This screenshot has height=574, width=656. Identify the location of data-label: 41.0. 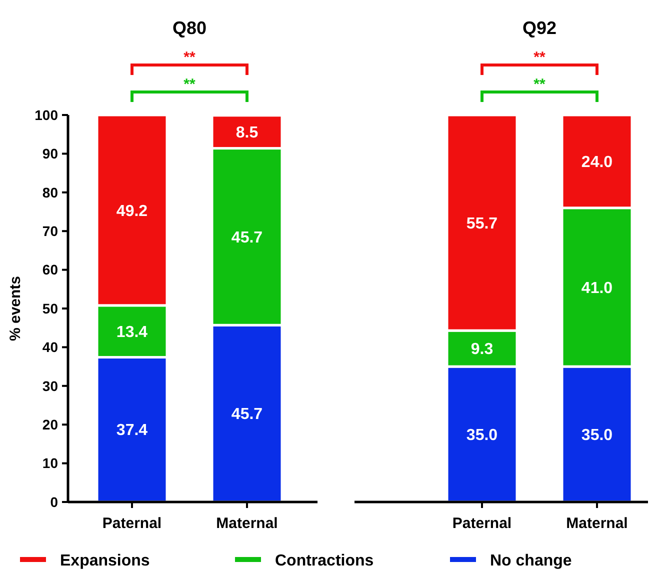
(597, 288).